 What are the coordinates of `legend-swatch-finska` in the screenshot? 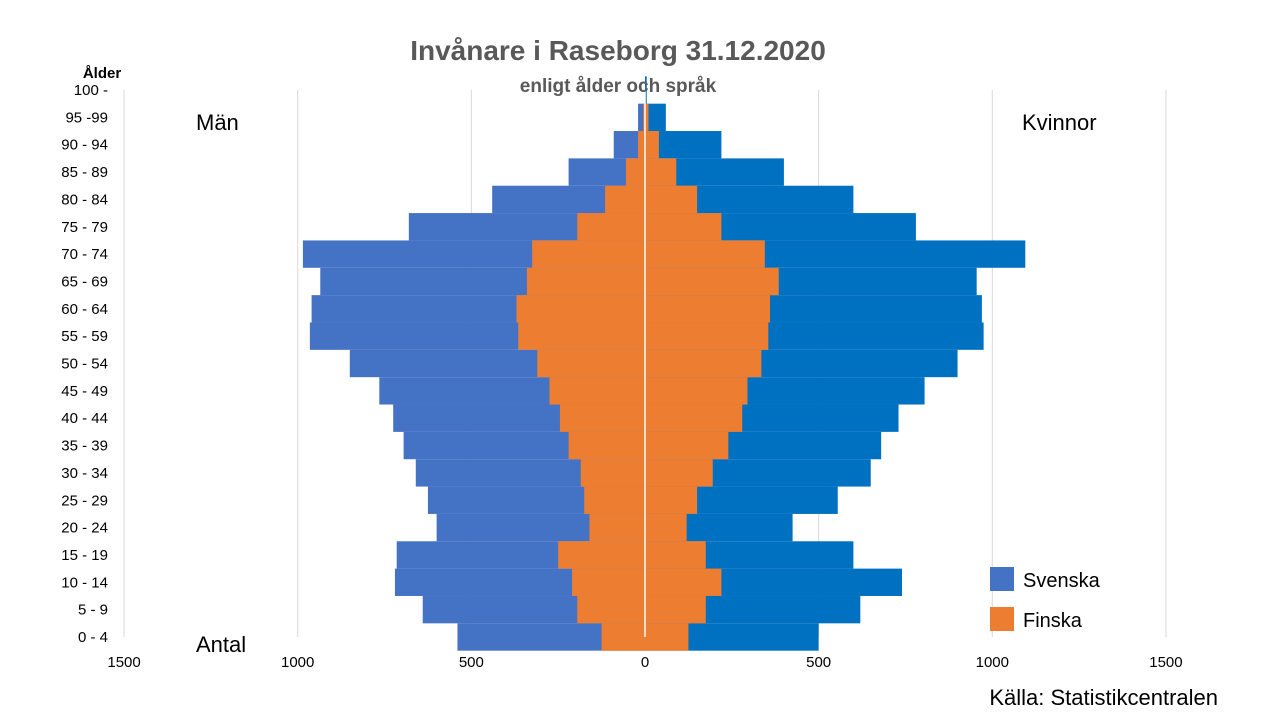 It's located at (1002, 619).